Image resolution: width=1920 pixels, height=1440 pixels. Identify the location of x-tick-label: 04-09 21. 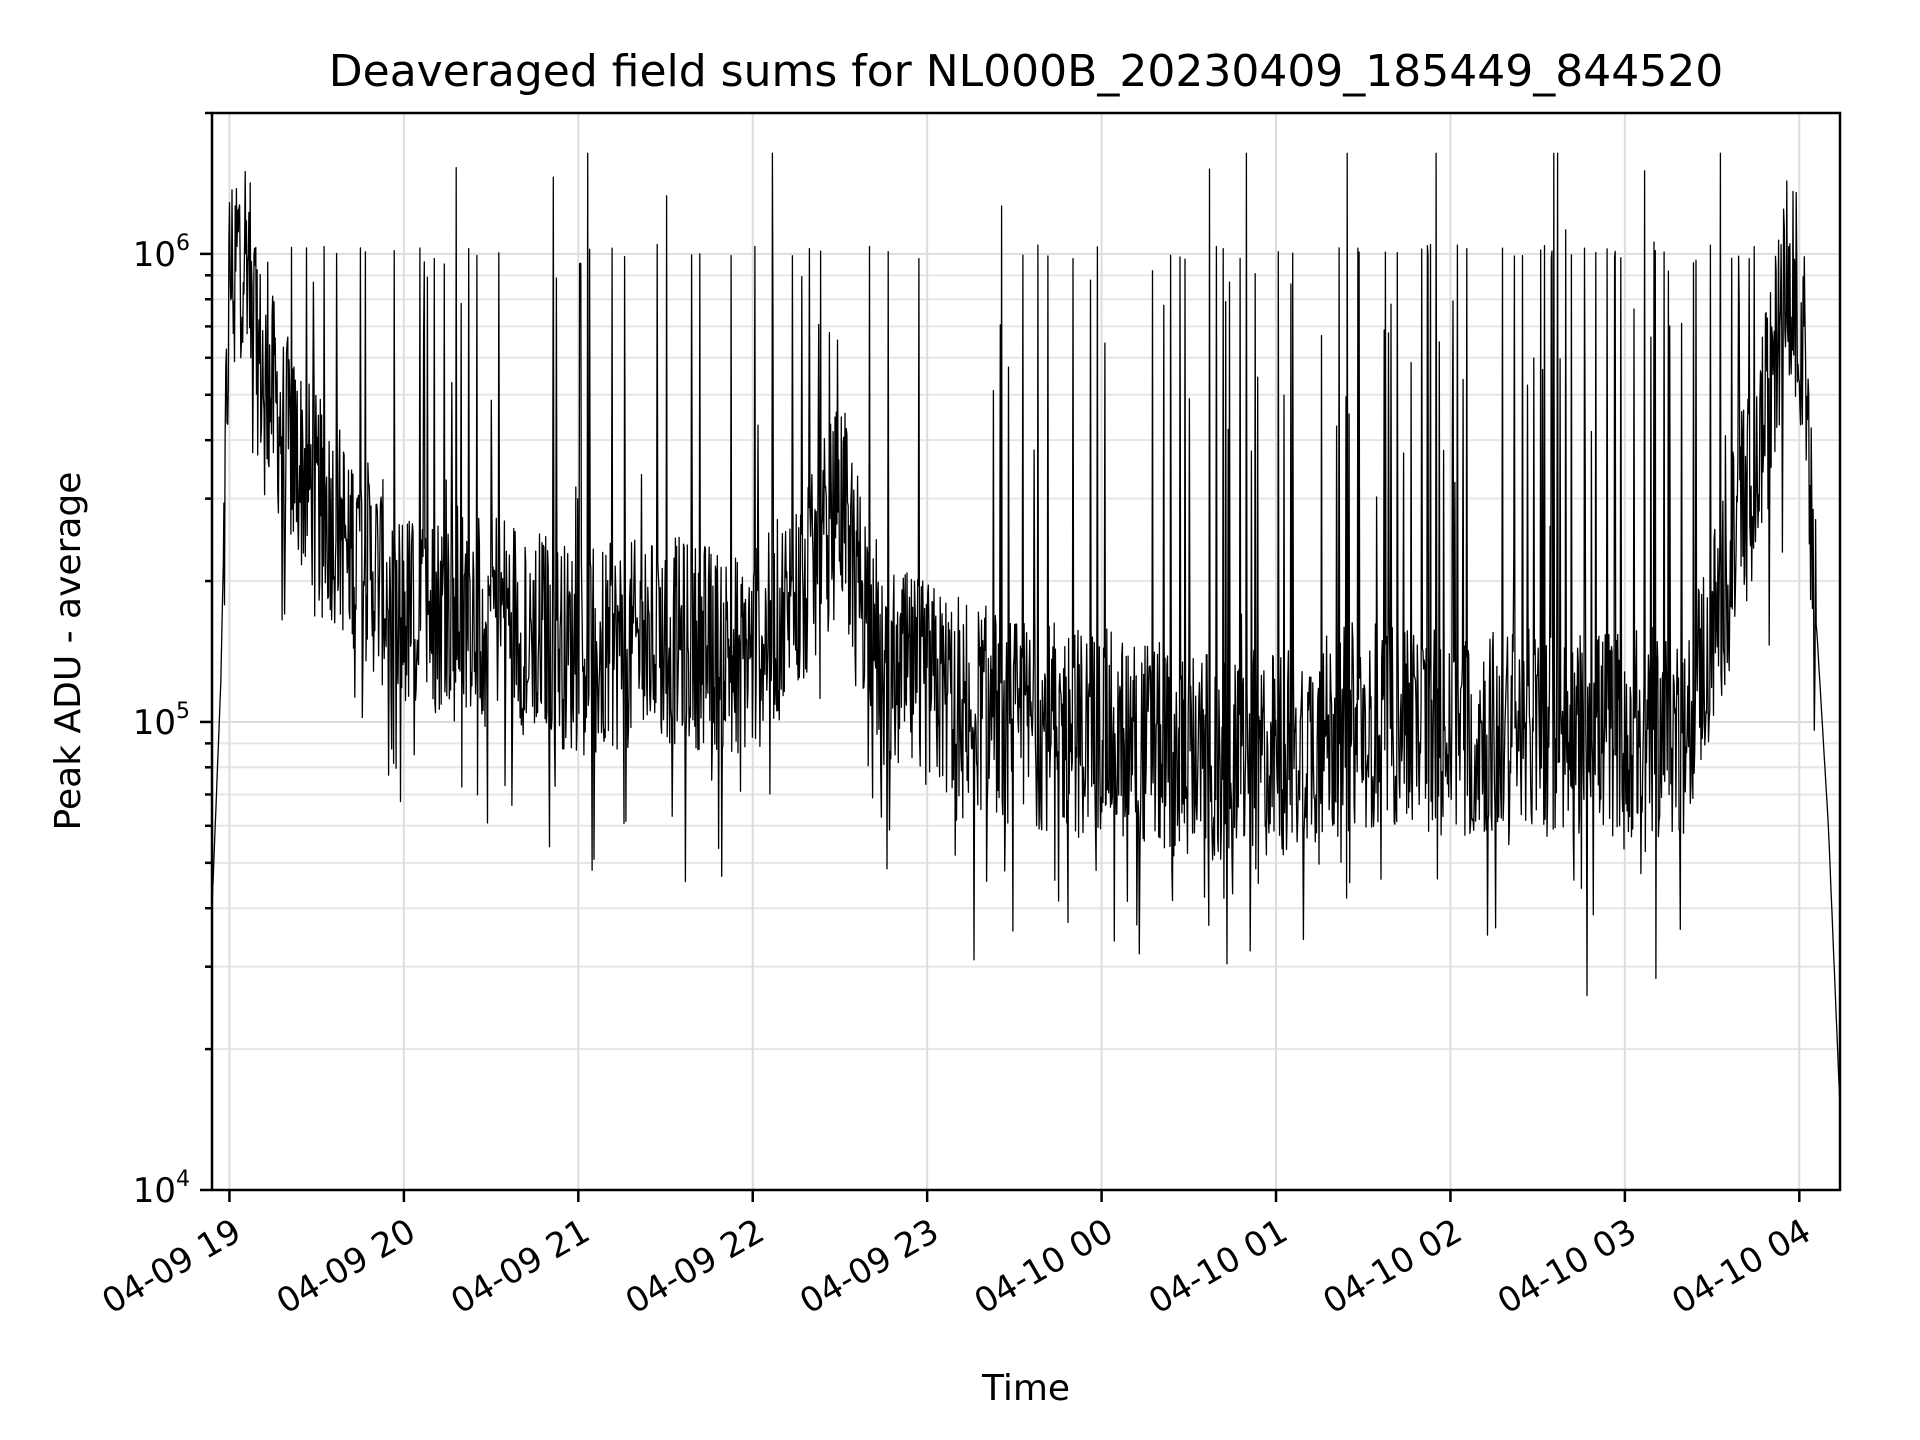
(520, 1266).